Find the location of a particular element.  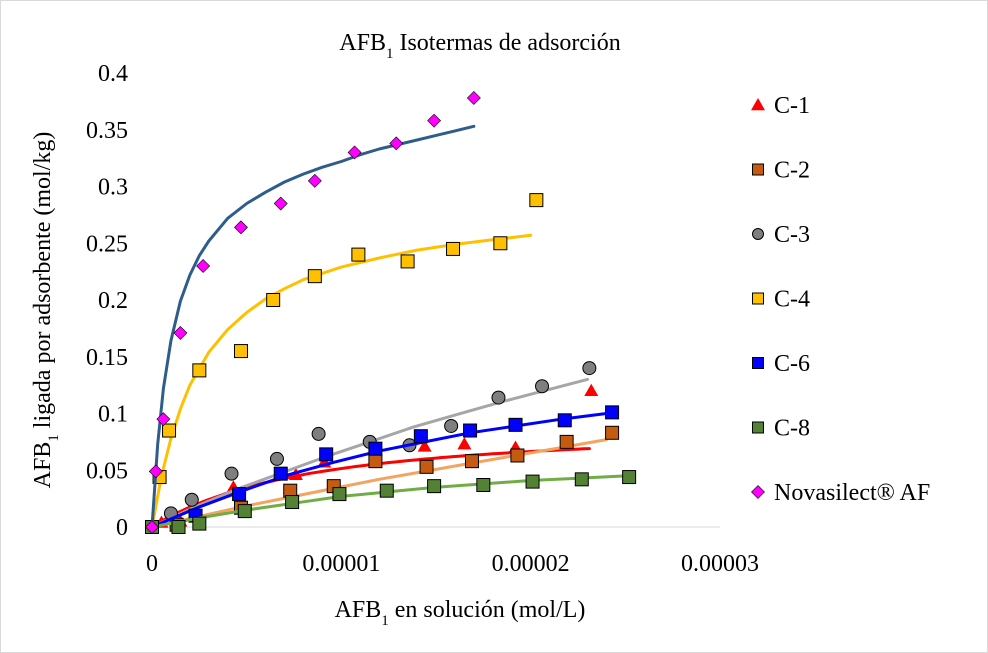

legend-item: C-1 is located at coordinates (780, 106).